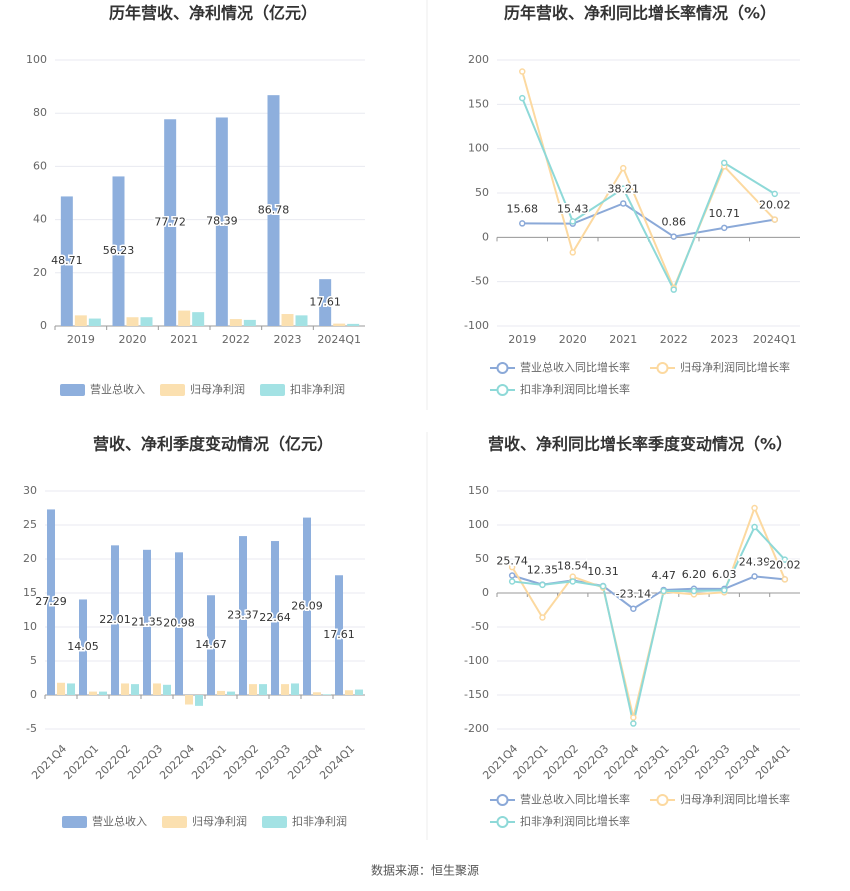  What do you see at coordinates (425, 870) in the screenshot?
I see `source-note: 数据来源：恒生聚源` at bounding box center [425, 870].